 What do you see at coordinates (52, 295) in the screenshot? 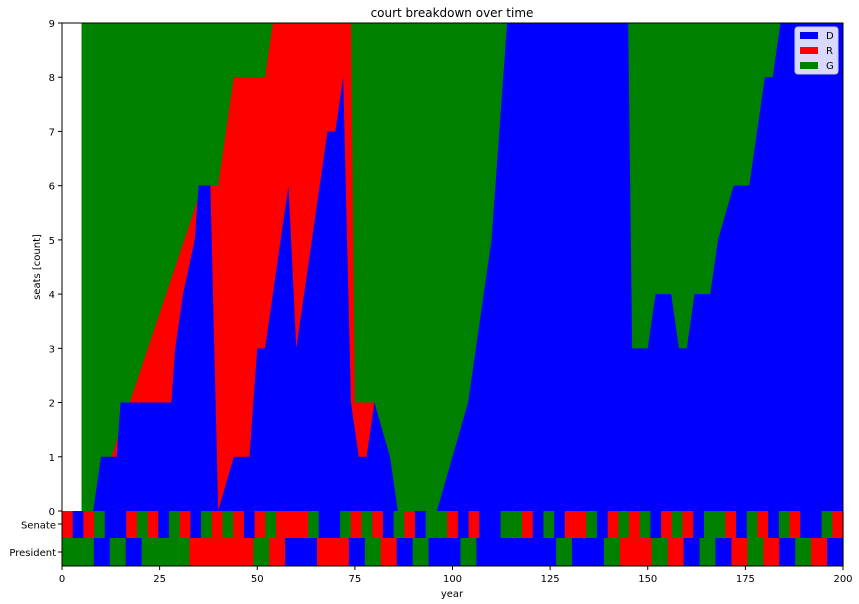
I see `y-tick-label: 4` at bounding box center [52, 295].